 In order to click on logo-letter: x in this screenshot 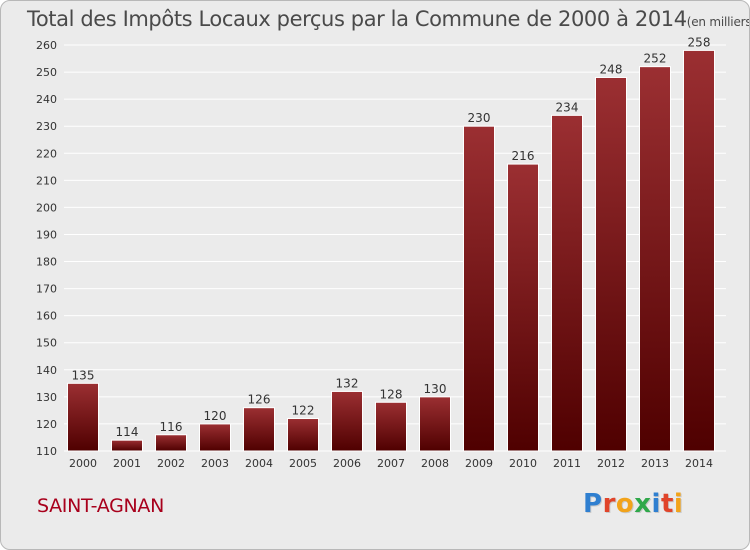, I will do `click(643, 504)`.